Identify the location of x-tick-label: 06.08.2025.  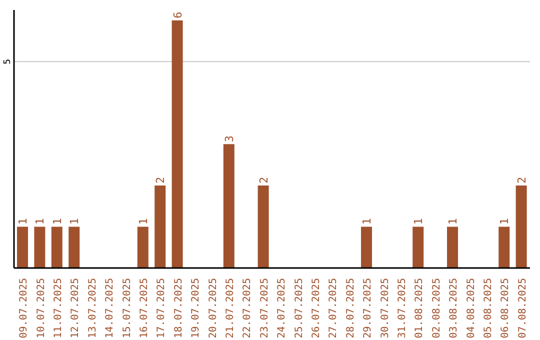
(506, 308).